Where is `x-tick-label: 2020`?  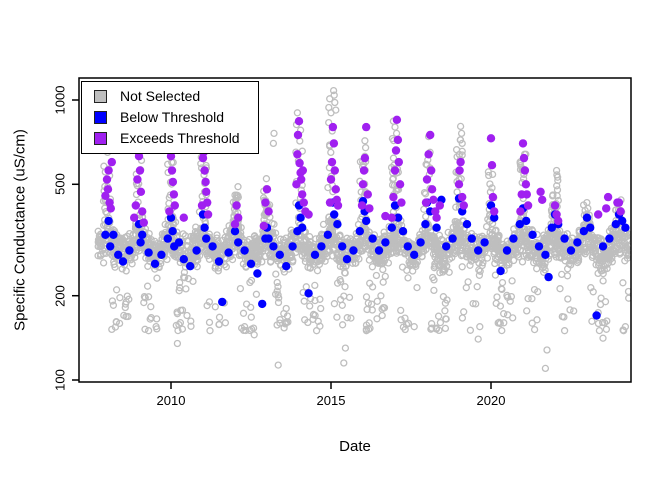
x-tick-label: 2020 is located at coordinates (491, 400).